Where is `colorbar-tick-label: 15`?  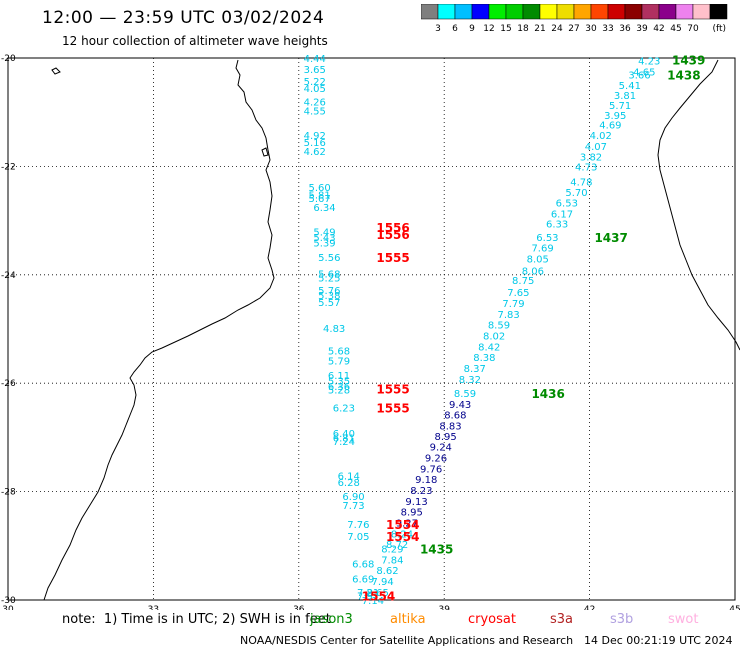
colorbar-tick-label: 15 is located at coordinates (505, 29).